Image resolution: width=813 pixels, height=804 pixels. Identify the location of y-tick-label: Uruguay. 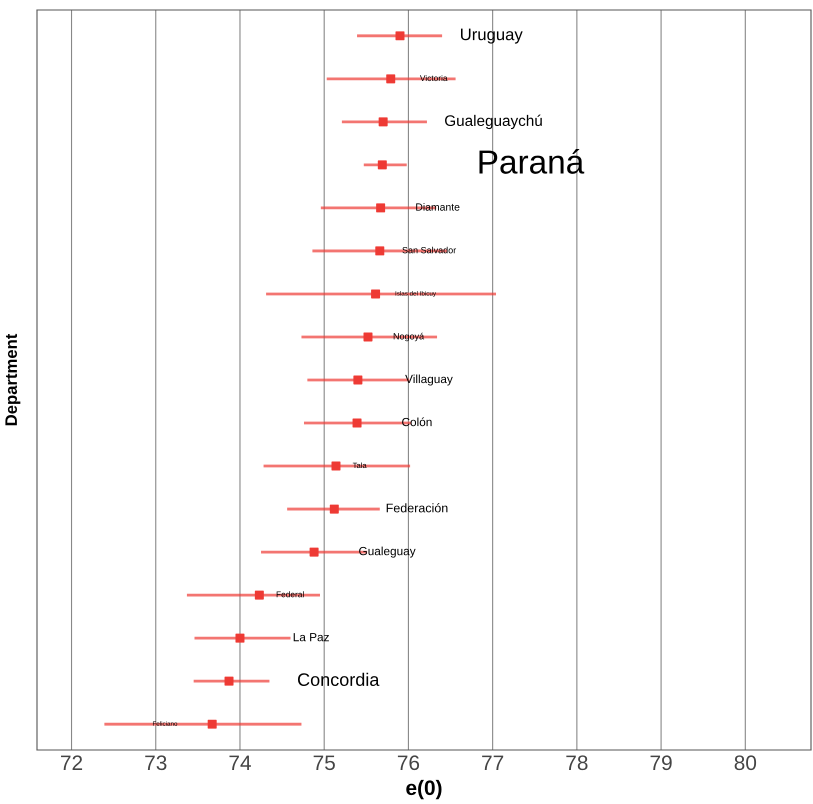
(492, 36).